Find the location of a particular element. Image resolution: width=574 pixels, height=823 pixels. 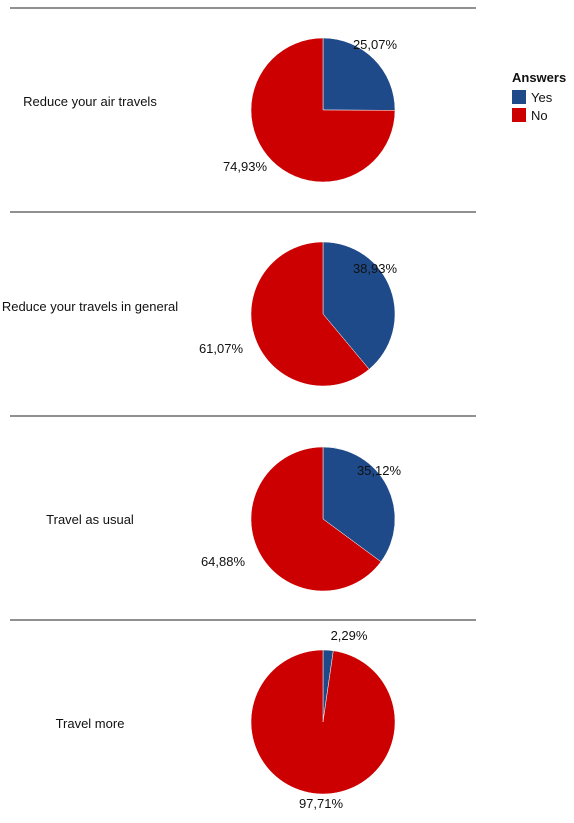

legend-swatch-no is located at coordinates (519, 115).